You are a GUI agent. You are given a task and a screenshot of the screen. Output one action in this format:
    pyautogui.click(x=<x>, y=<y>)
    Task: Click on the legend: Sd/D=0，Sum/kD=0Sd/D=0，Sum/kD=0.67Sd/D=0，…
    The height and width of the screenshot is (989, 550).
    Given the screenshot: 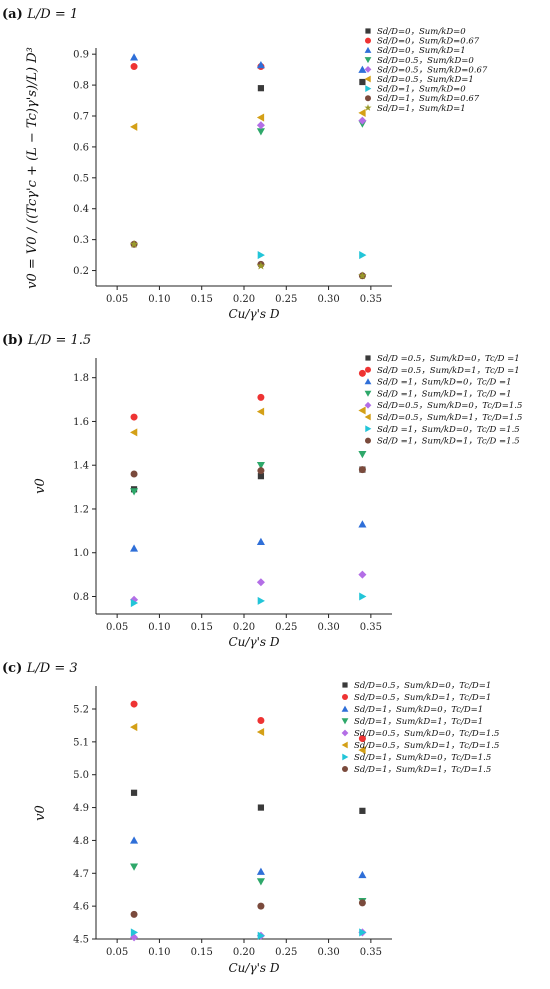 What is the action you would take?
    pyautogui.click(x=426, y=70)
    